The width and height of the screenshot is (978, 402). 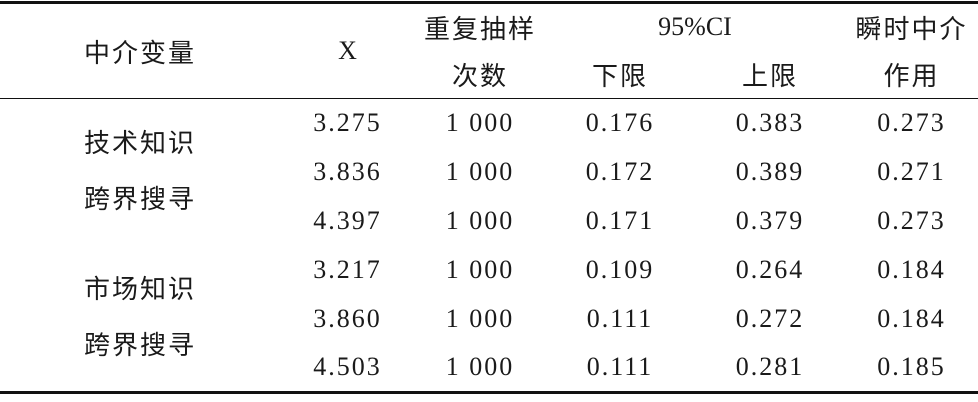 I want to click on header-row: 次数 下限 上限 作用, so click(x=489, y=74).